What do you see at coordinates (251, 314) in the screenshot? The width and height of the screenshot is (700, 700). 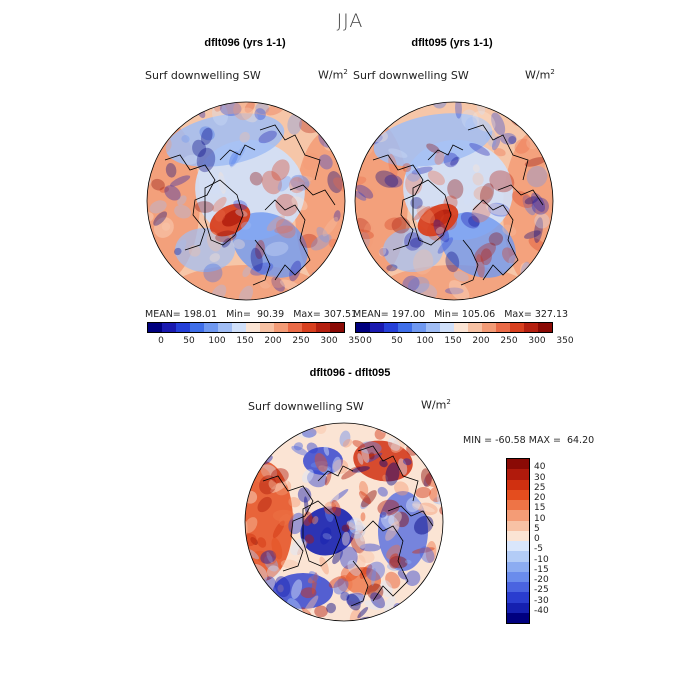 I see `panel-1-stats: MEAN= 198.01 Min= 90.39 Max= 307.51` at bounding box center [251, 314].